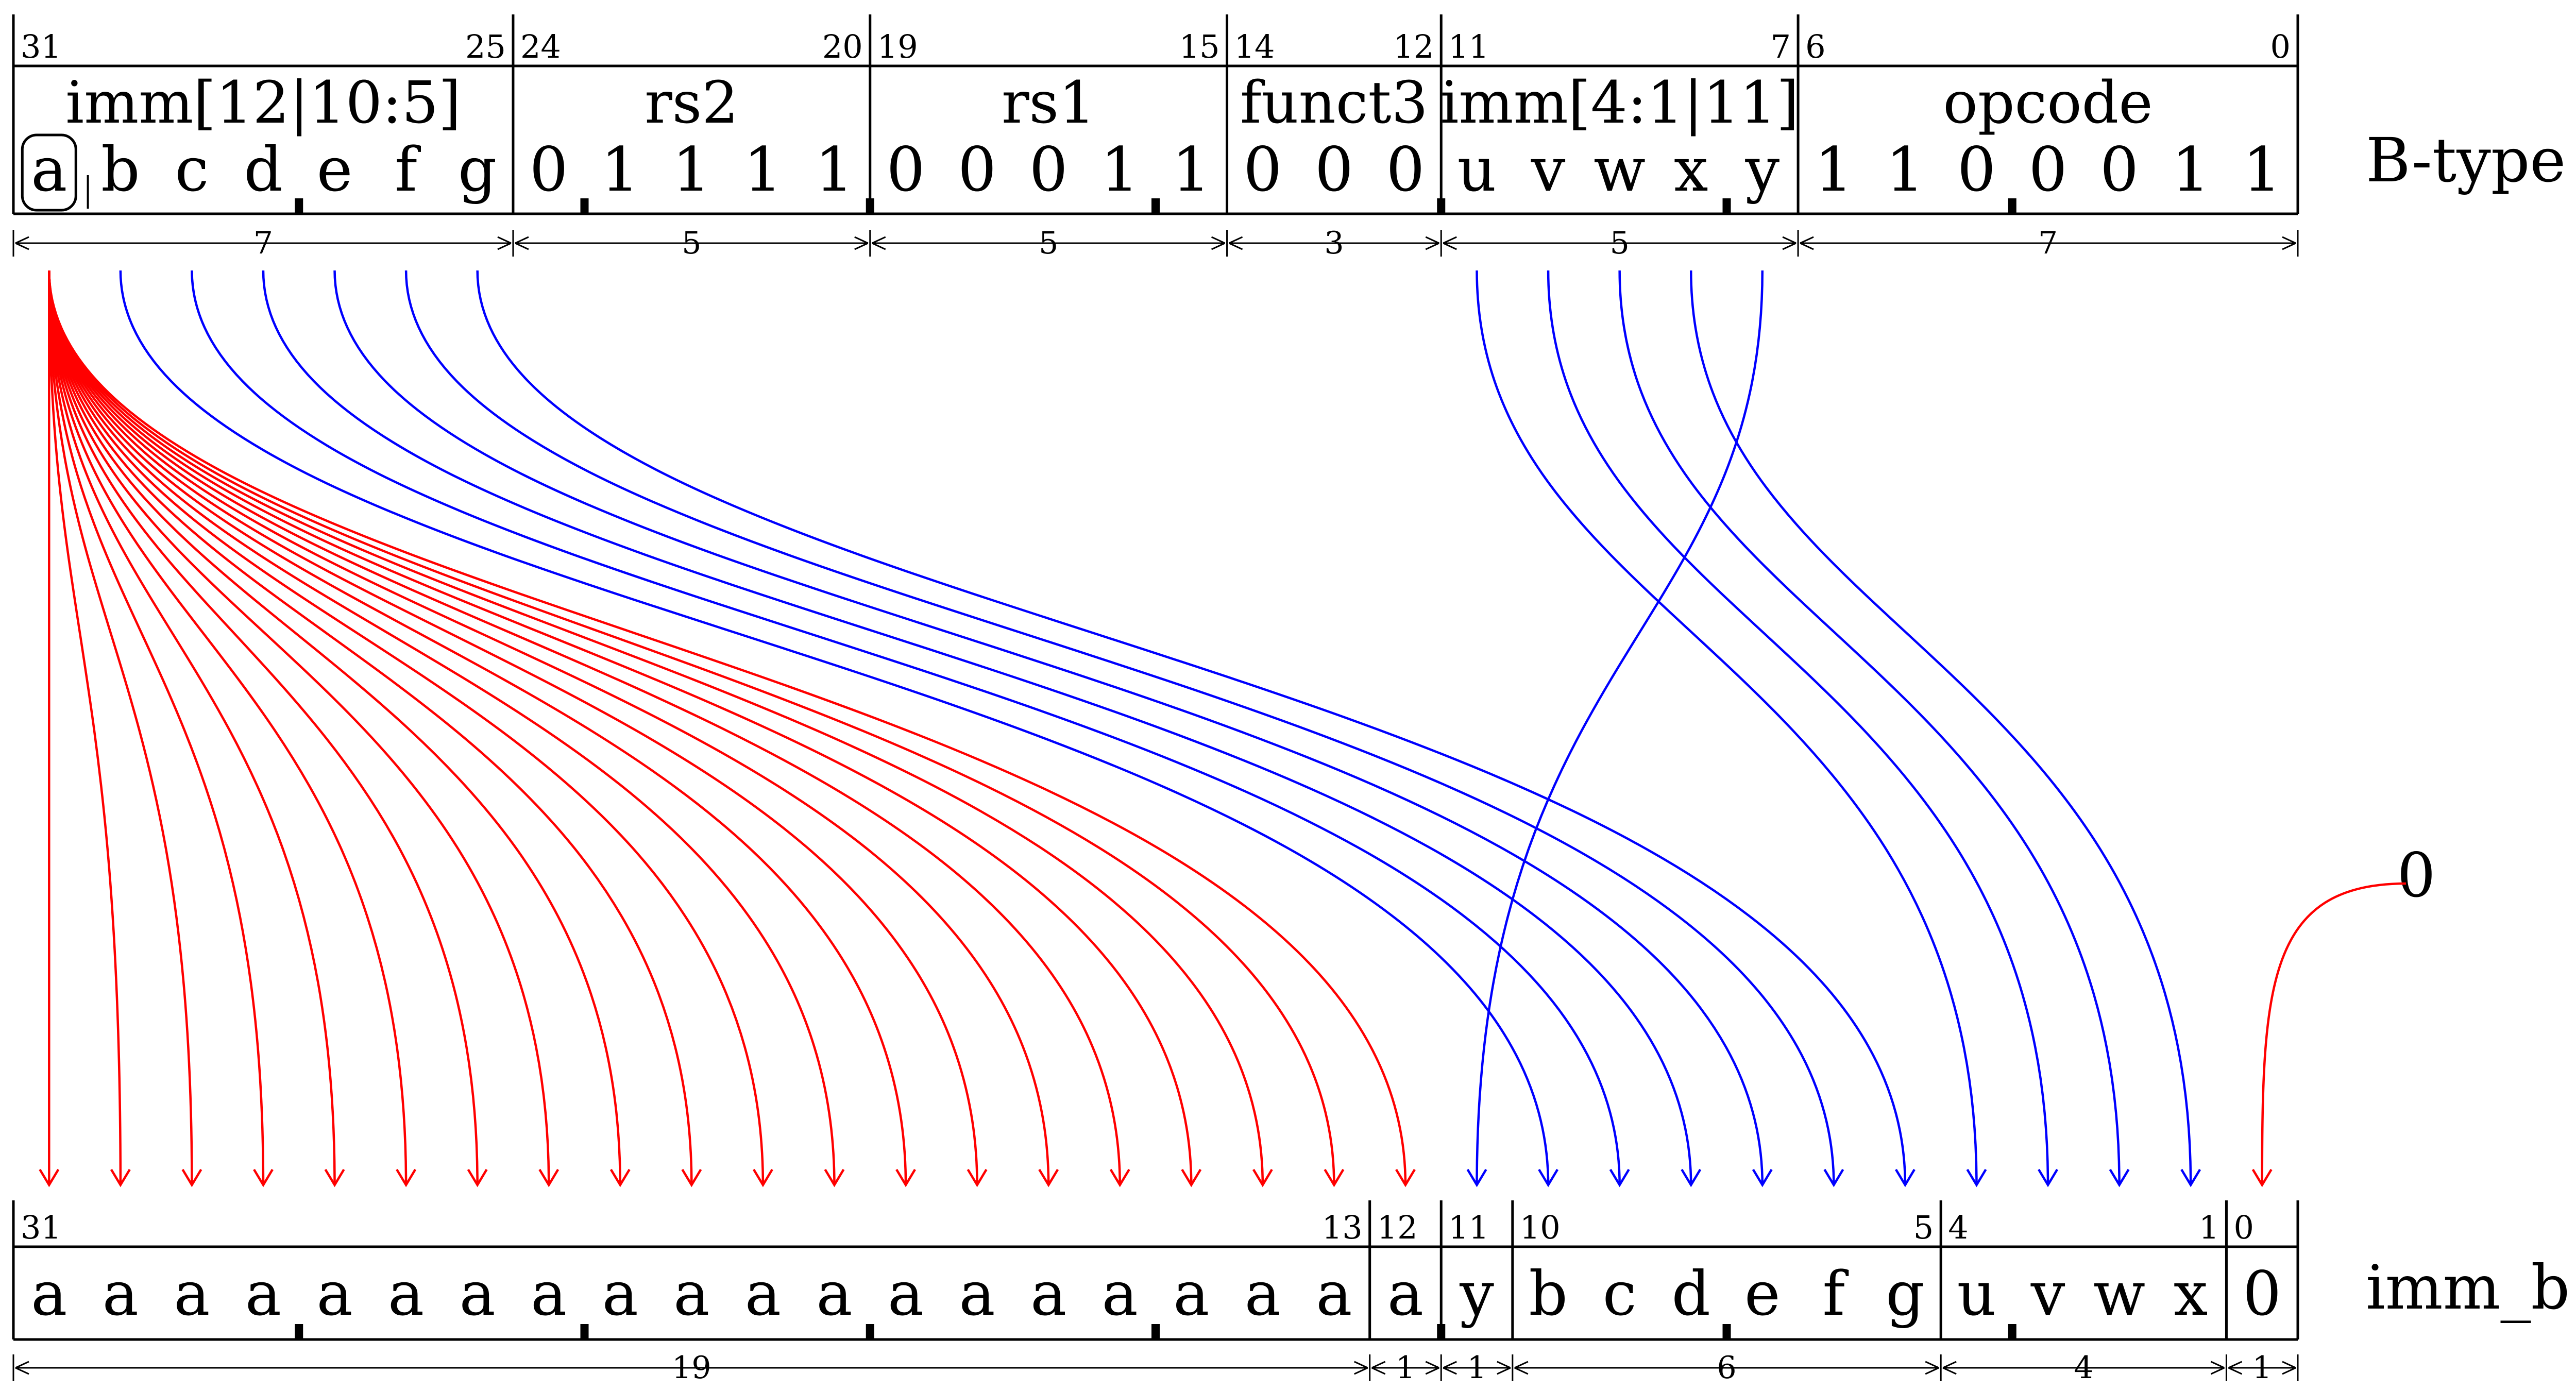 This screenshot has width=2576, height=1391. I want to click on bit-index-hi: 14, so click(1254, 46).